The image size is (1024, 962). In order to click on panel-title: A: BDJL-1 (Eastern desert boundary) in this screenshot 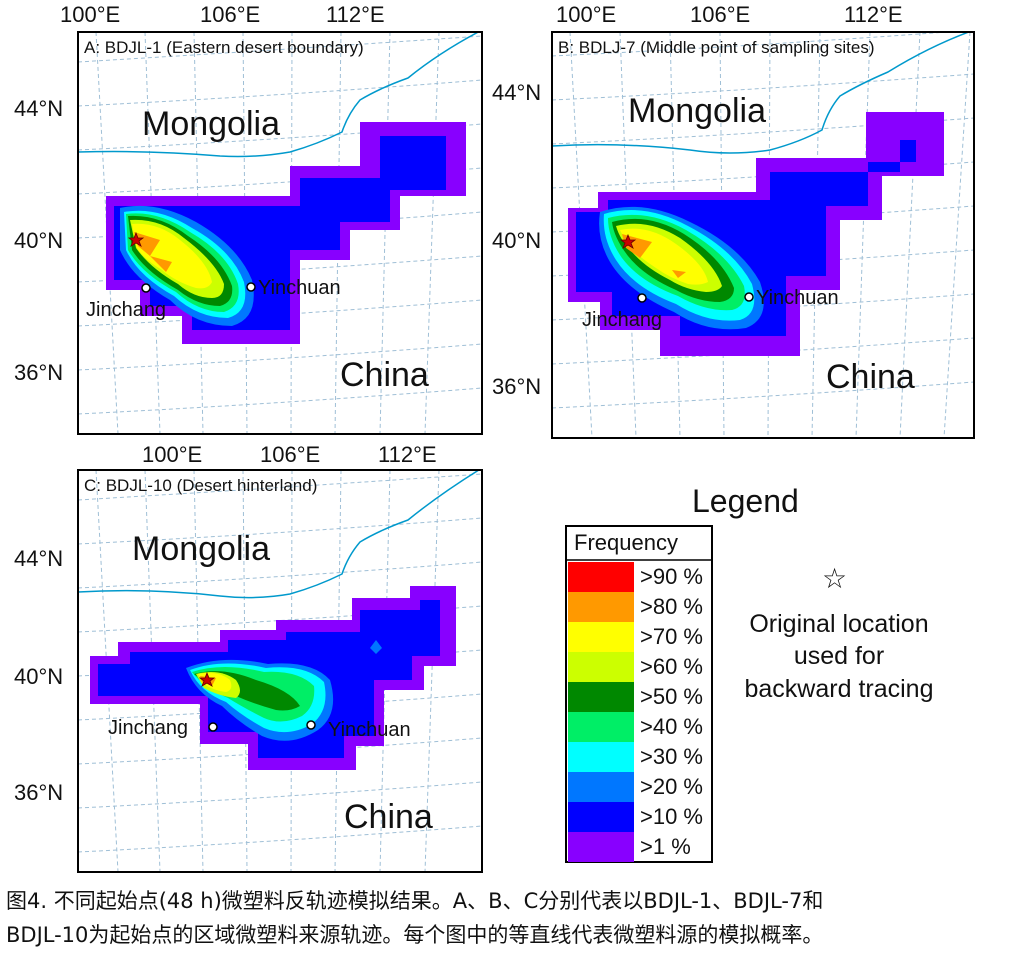, I will do `click(224, 47)`.